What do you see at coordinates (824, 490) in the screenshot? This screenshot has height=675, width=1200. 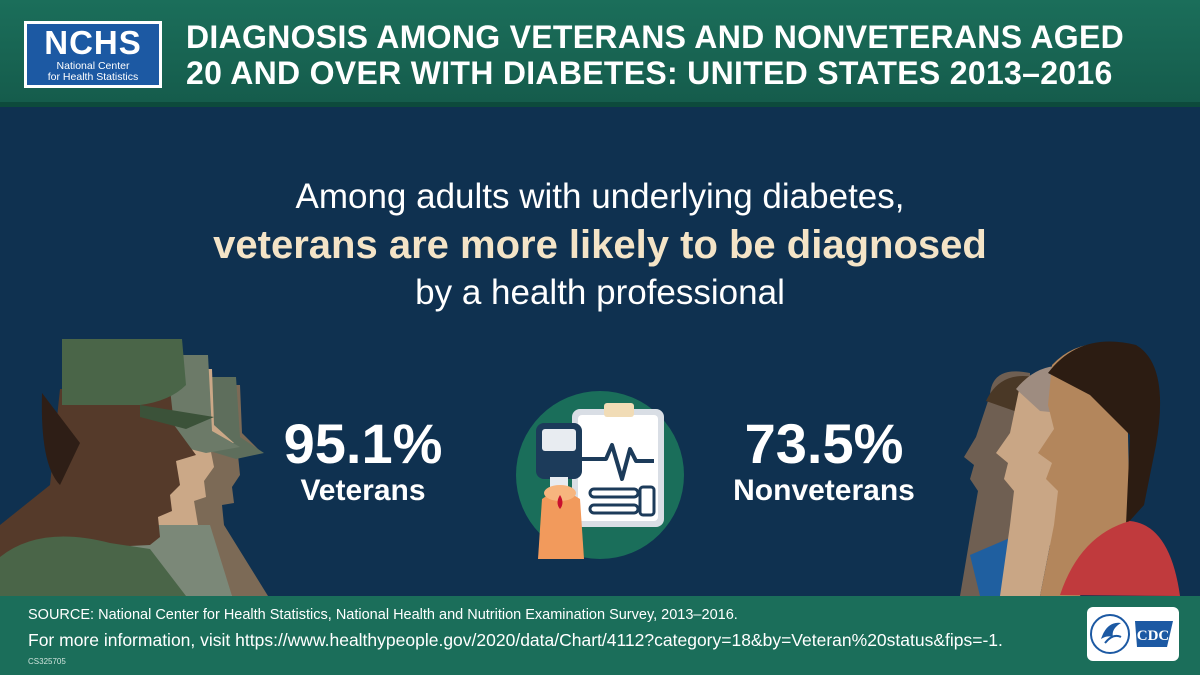 I see `stat-nonveterans-label: Nonveterans` at bounding box center [824, 490].